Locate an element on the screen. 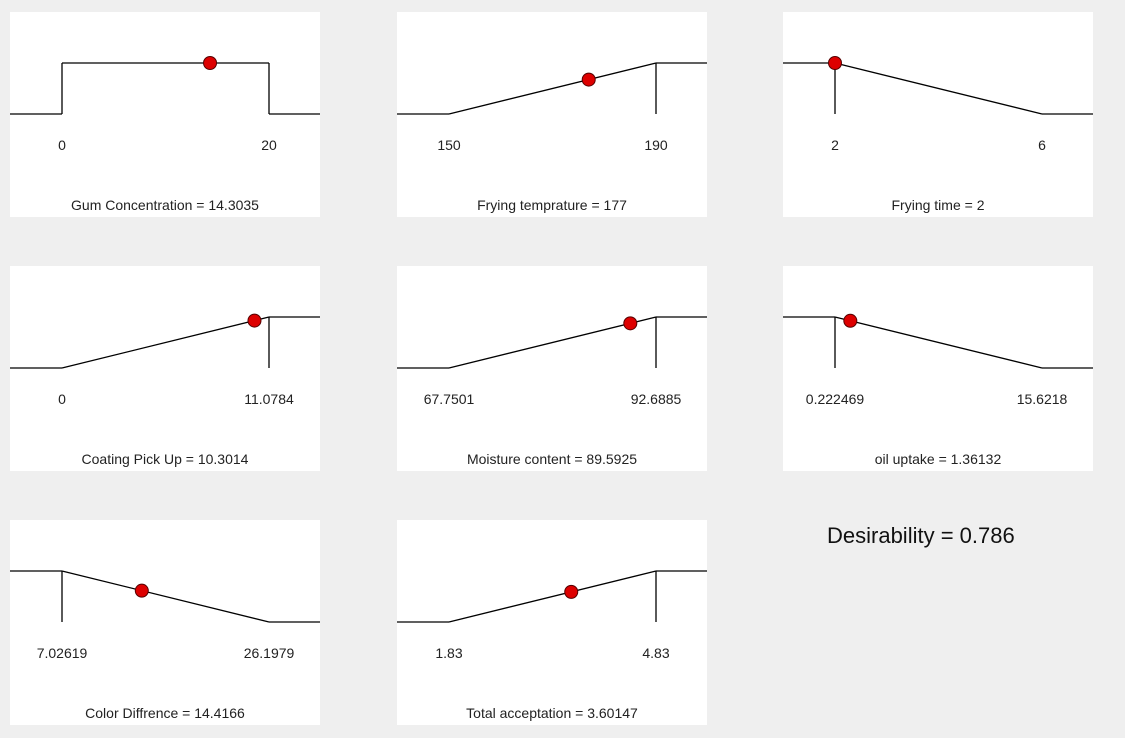 The height and width of the screenshot is (738, 1125). panel-caption: Total acceptation = 3.60147 is located at coordinates (552, 713).